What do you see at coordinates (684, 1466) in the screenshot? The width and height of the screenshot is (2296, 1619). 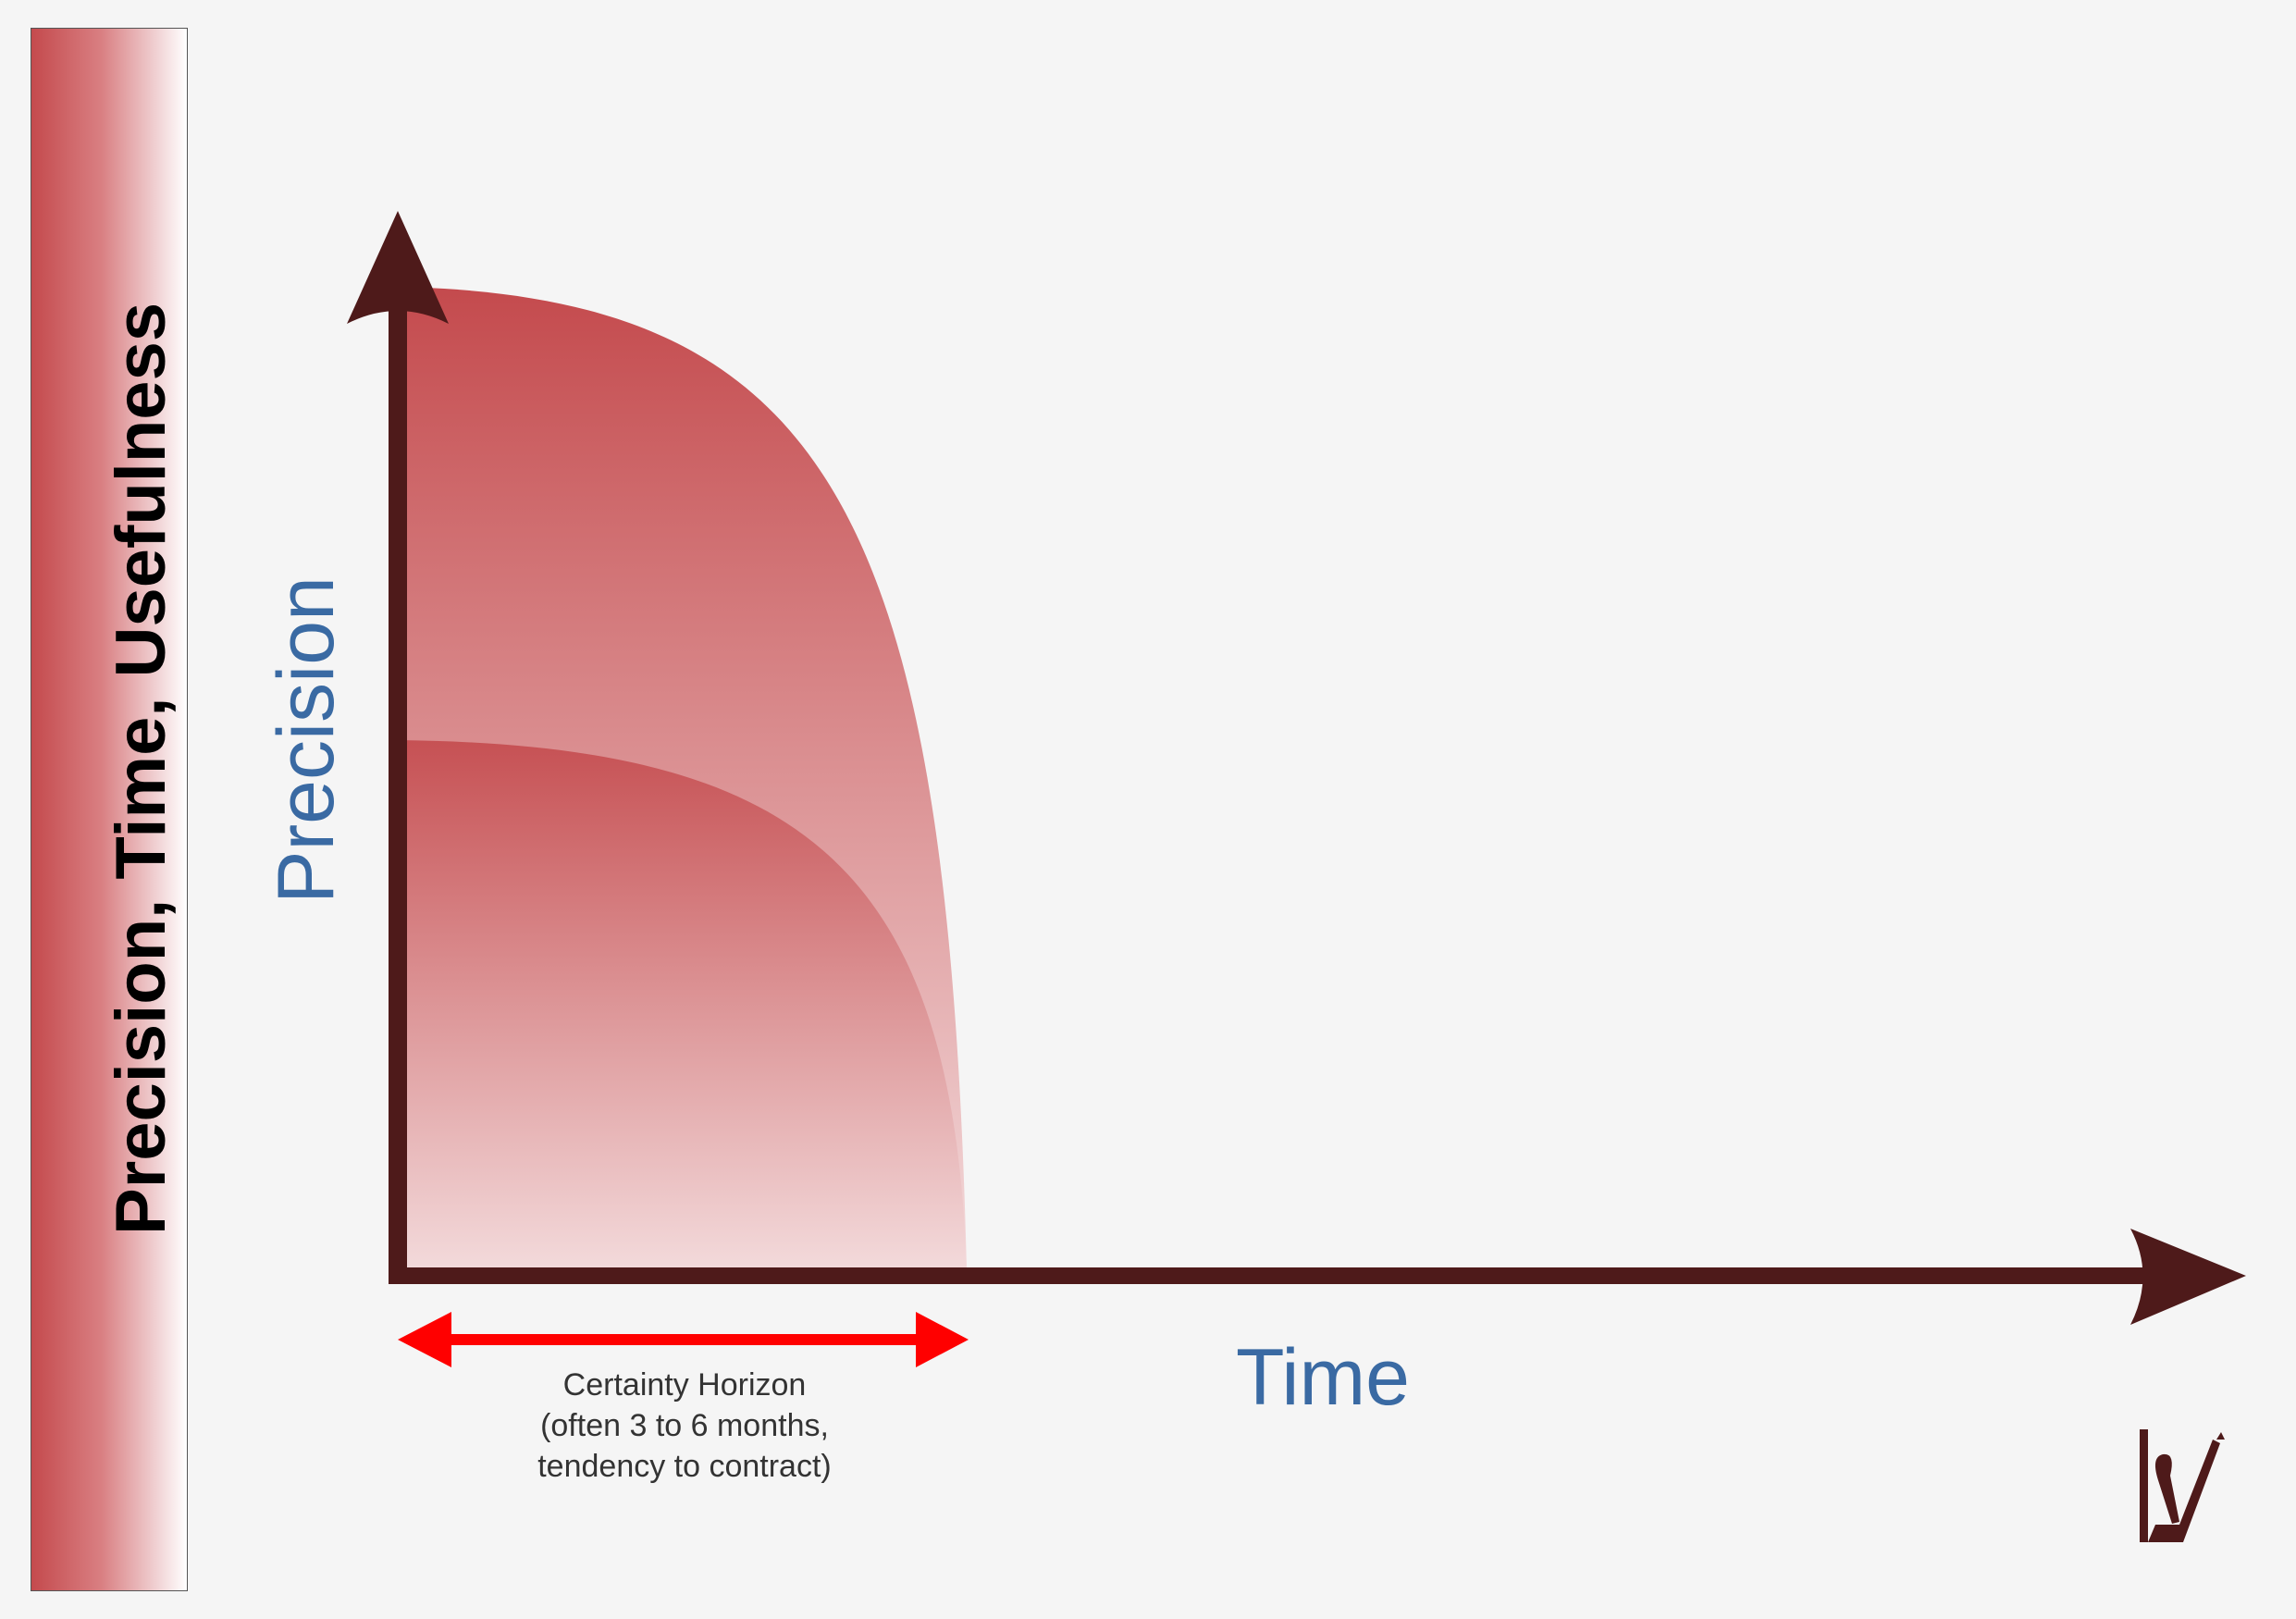 I see `certainty-horizon-note-2: tendency to contract)` at bounding box center [684, 1466].